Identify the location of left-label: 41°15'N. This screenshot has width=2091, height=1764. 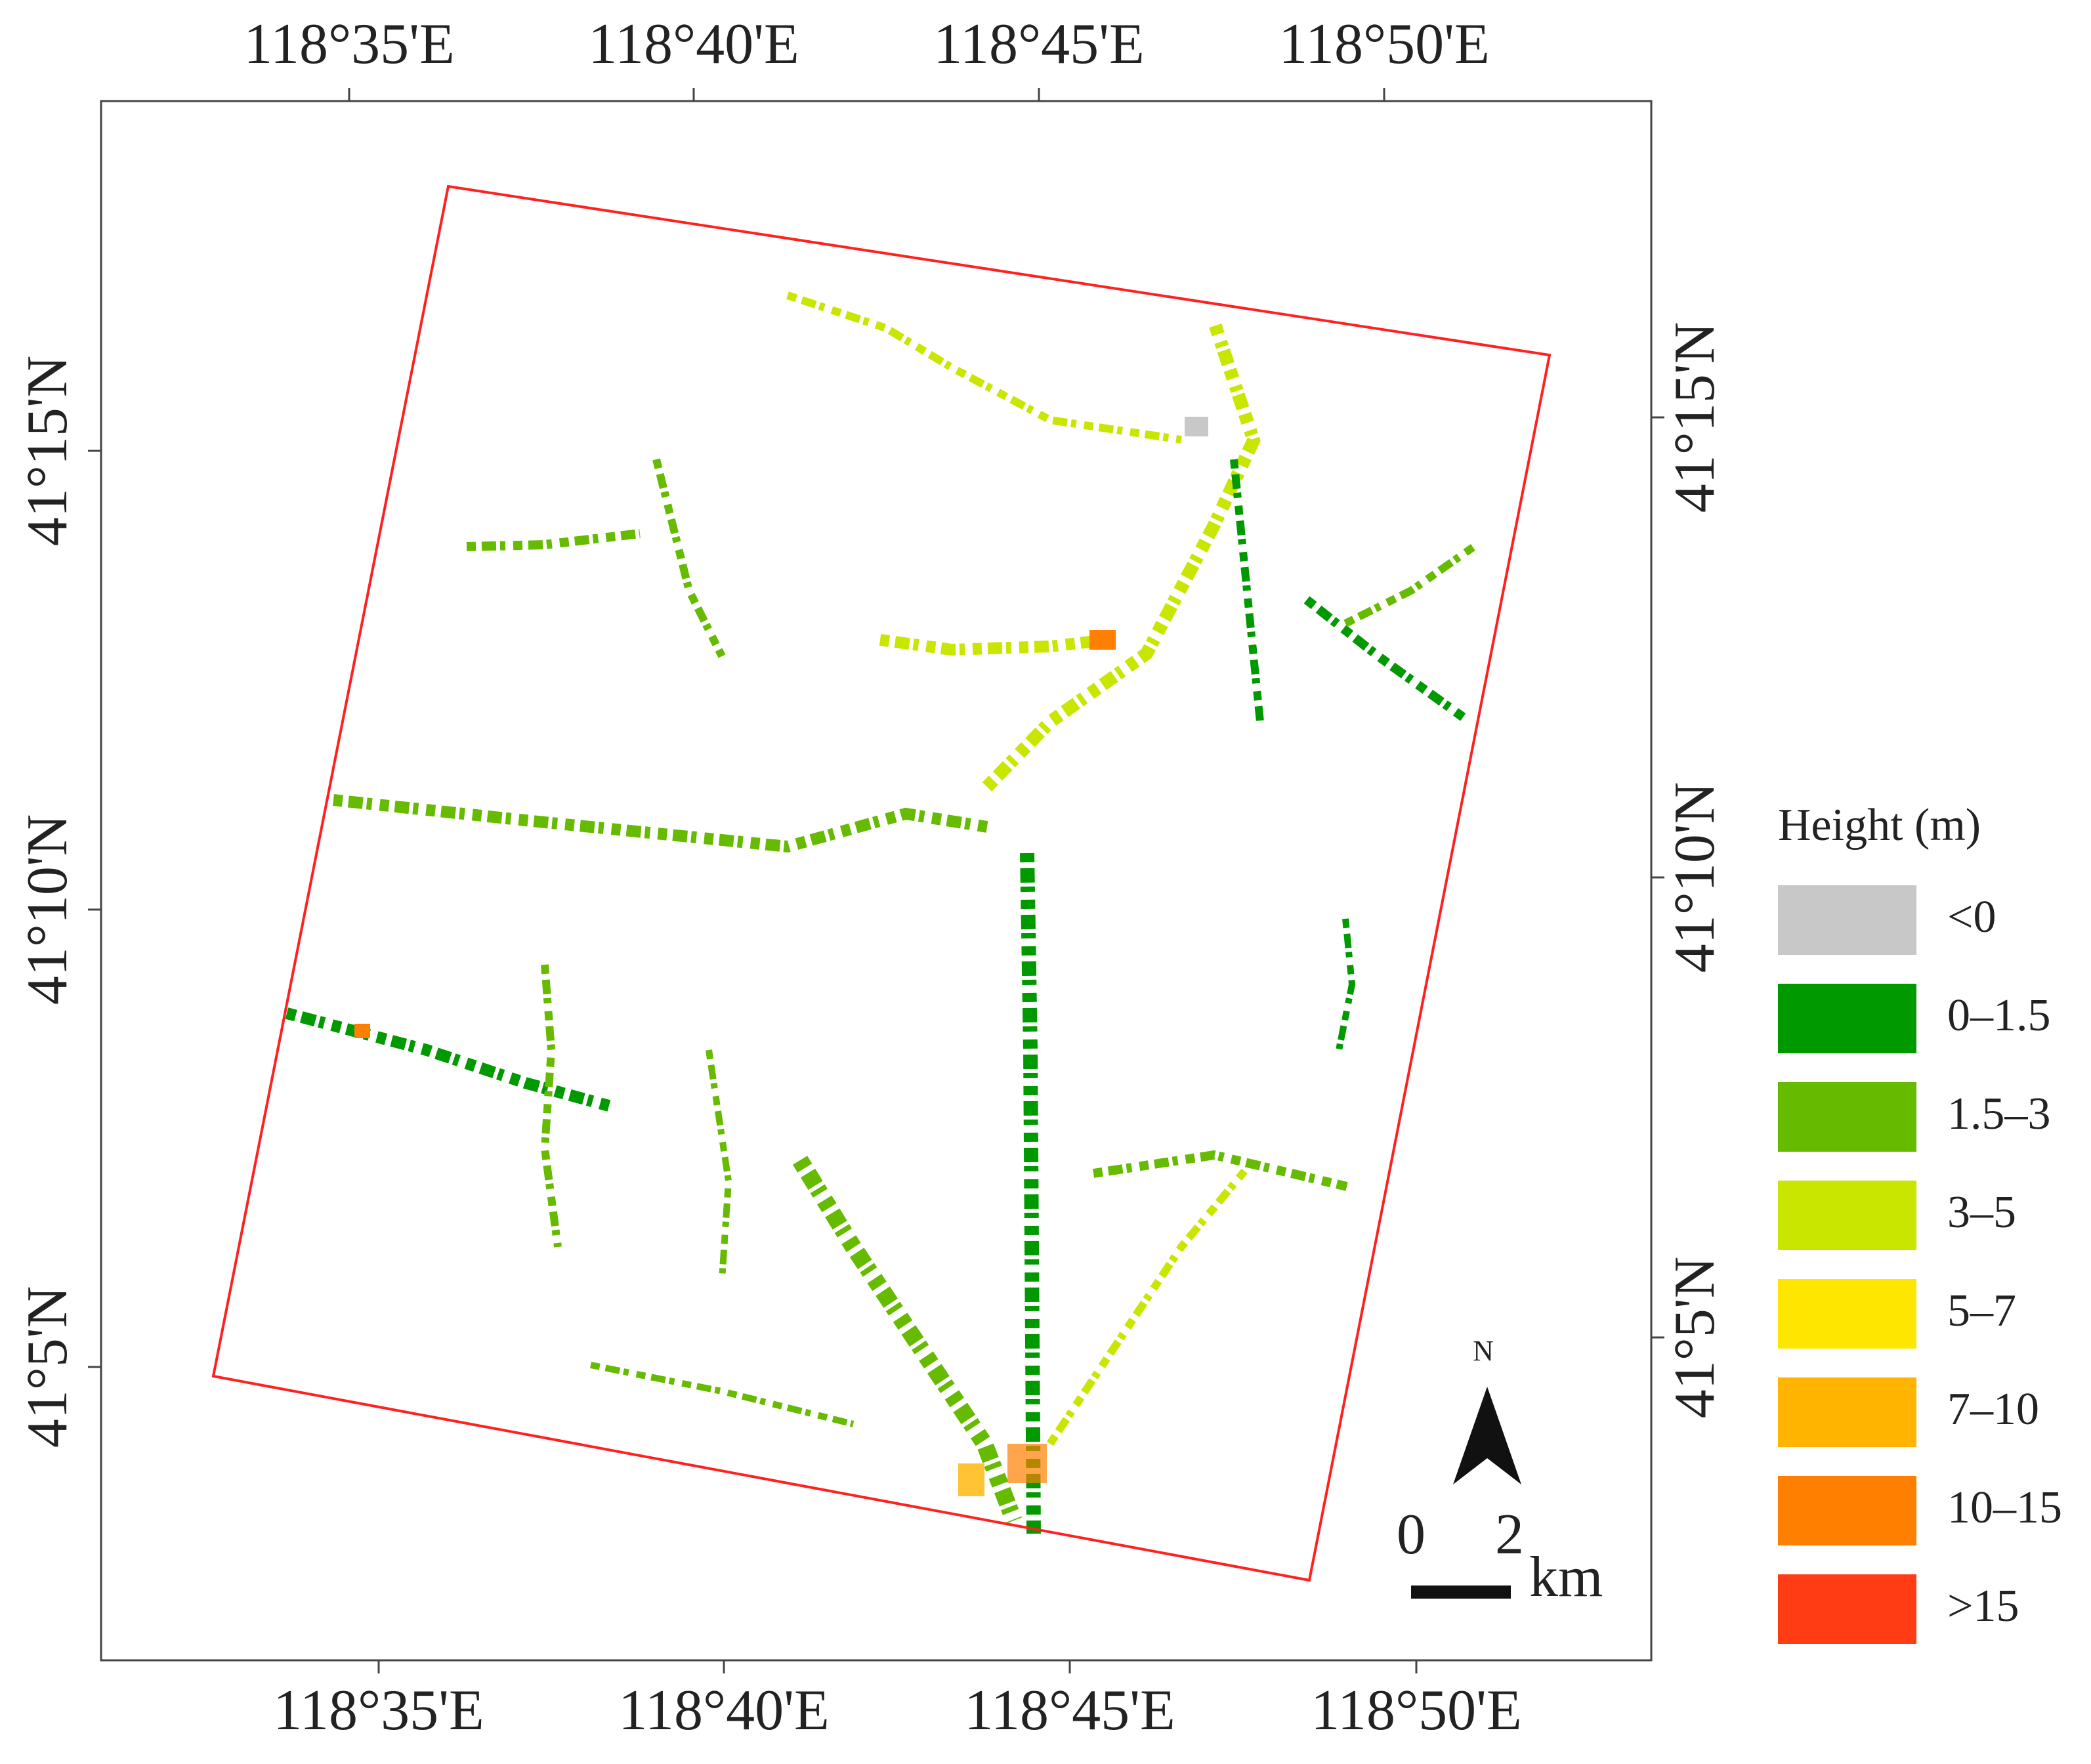
(47, 451).